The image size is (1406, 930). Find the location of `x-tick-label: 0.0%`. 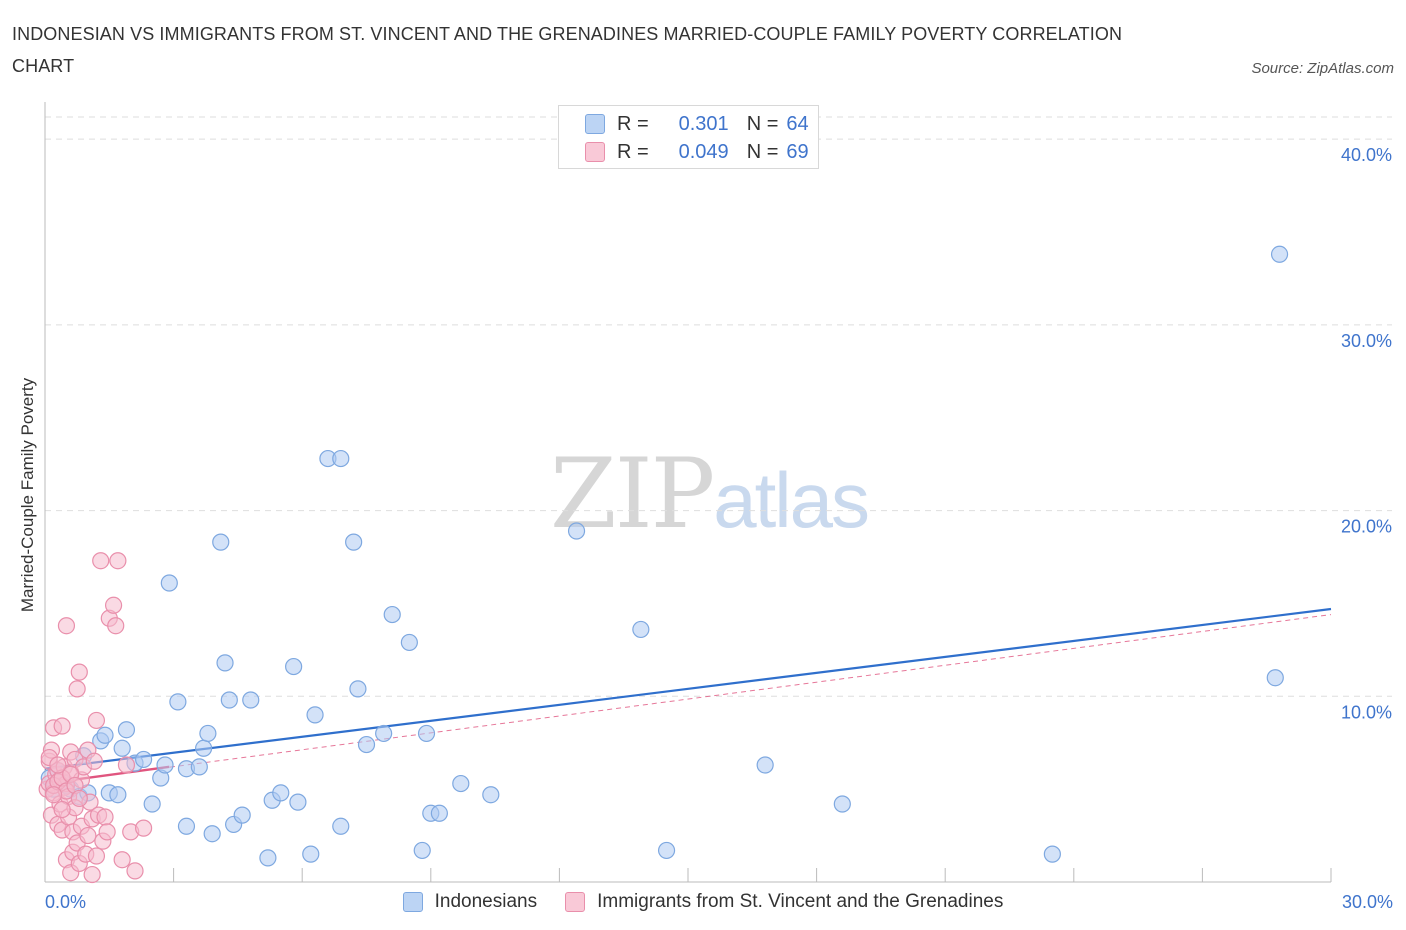

x-tick-label: 0.0% is located at coordinates (65, 902).